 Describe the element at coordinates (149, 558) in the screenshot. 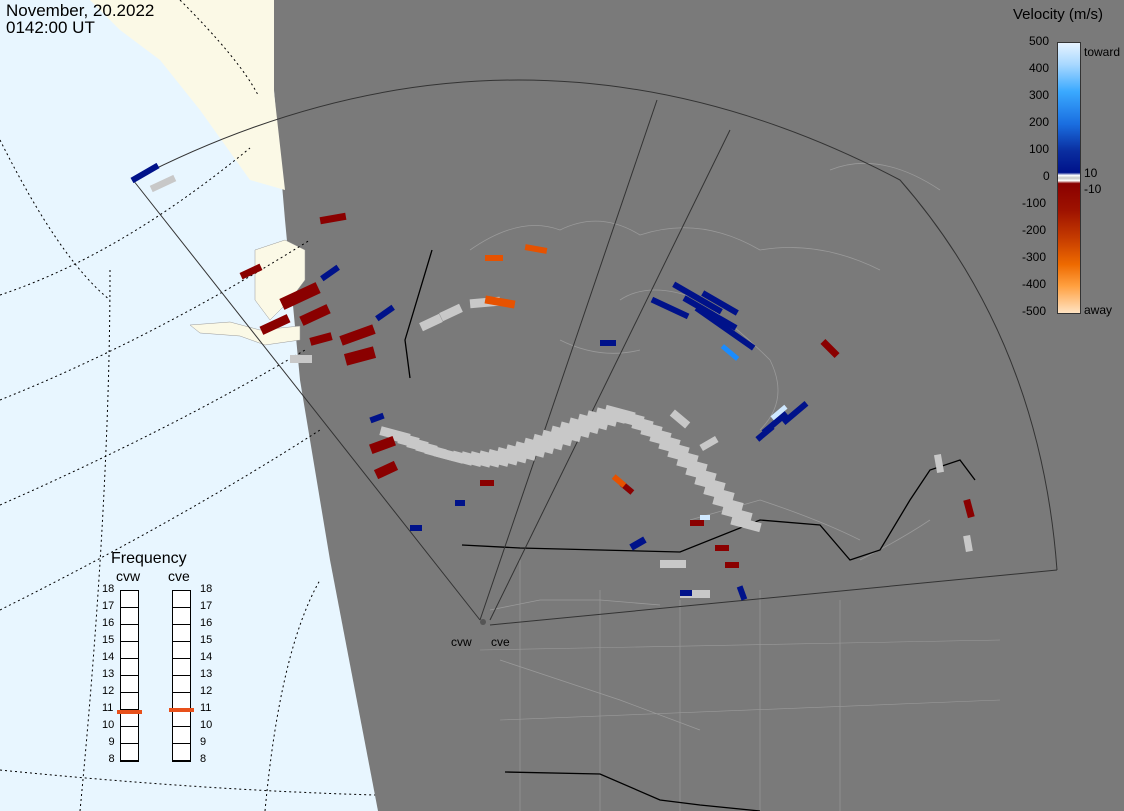

I see `frequency-title: Frequency` at that location.